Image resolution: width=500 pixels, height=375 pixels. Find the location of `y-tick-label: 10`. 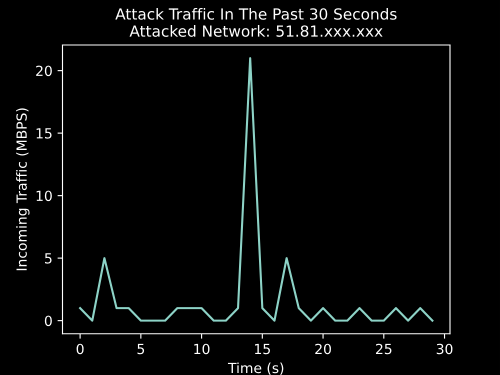

y-tick-label: 10 is located at coordinates (44, 196).